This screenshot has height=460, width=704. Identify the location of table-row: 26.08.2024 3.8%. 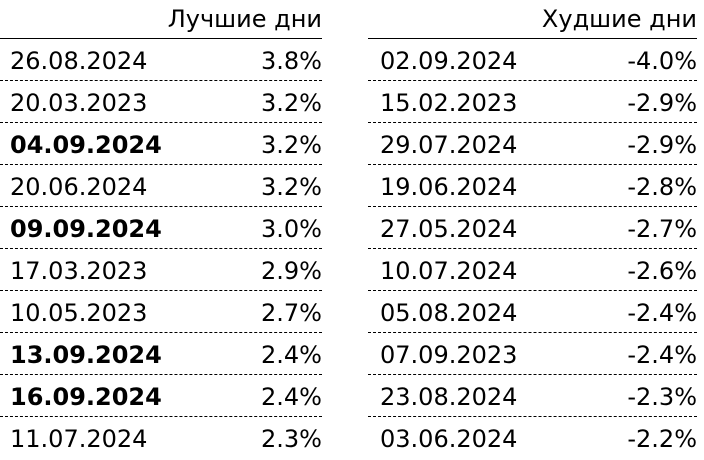
(161, 60).